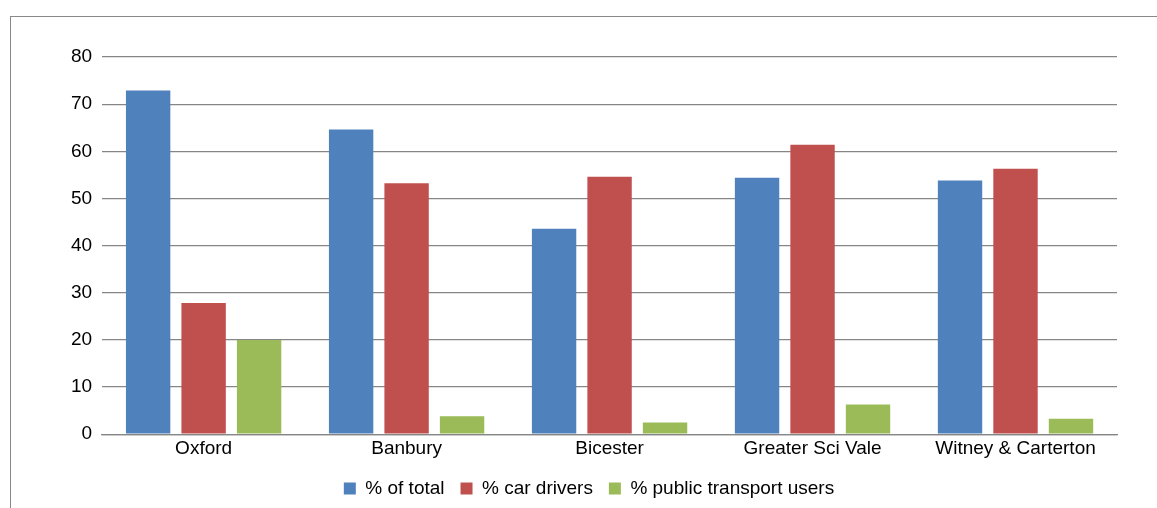 Image resolution: width=1157 pixels, height=508 pixels. I want to click on legend-label: % public transport users, so click(732, 487).